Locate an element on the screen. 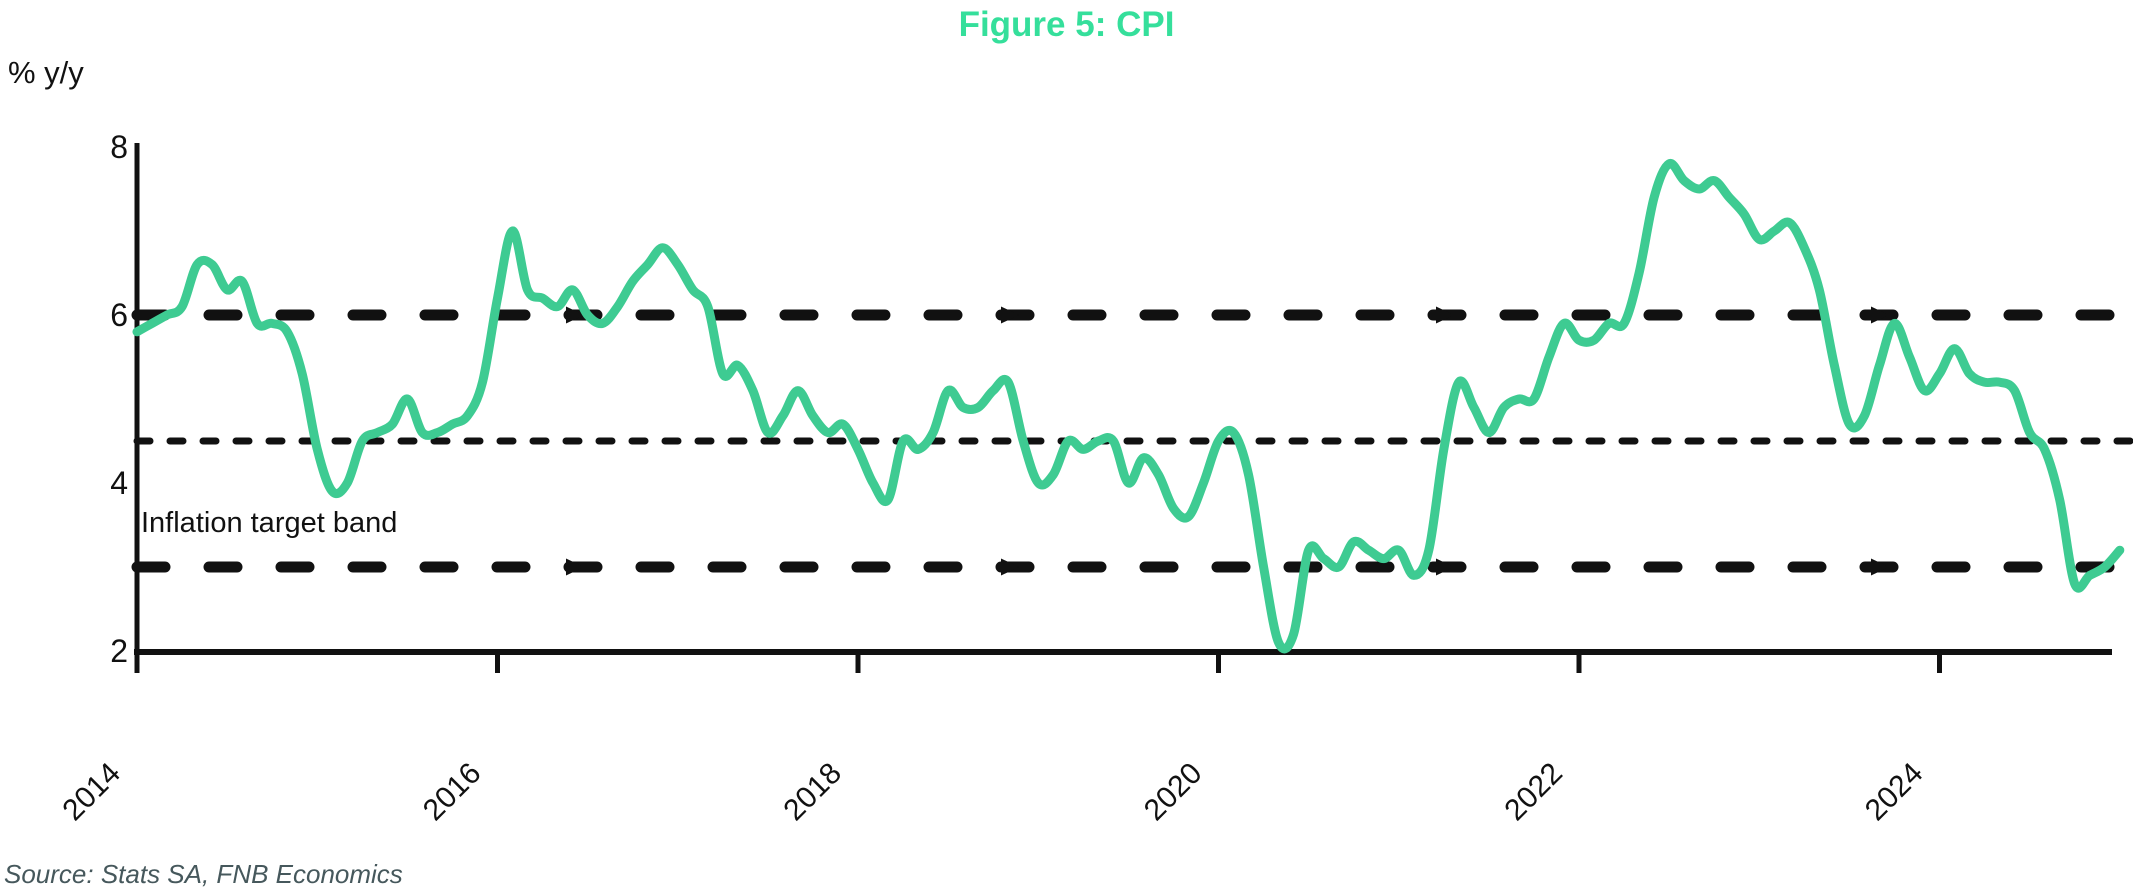  chart-title: Figure 5: CPI is located at coordinates (1066, 24).